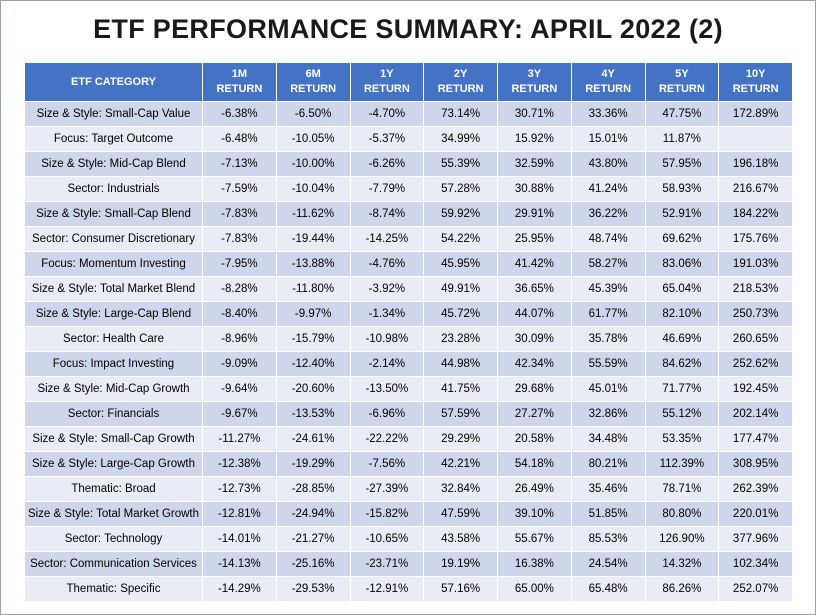 The image size is (816, 615). Describe the element at coordinates (460, 414) in the screenshot. I see `return-cell: 57.59%` at that location.